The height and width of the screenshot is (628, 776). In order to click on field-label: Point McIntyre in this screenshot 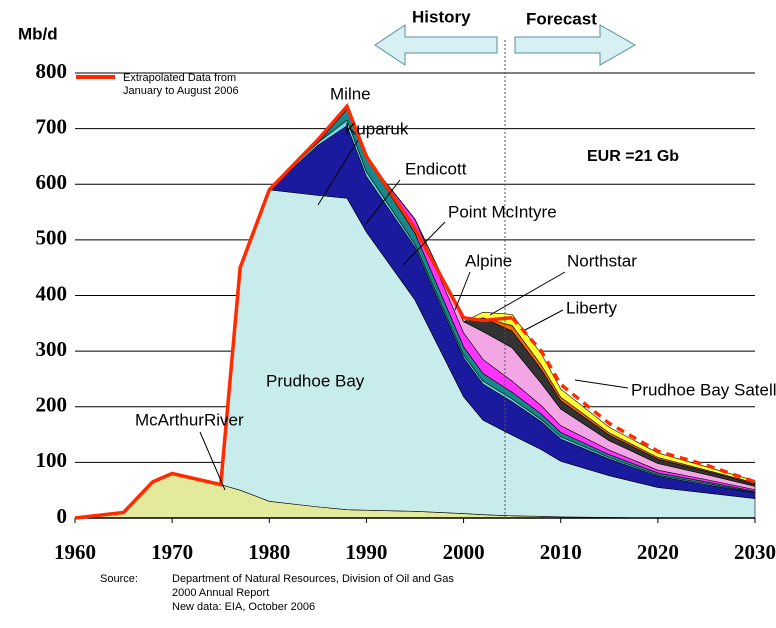, I will do `click(502, 211)`.